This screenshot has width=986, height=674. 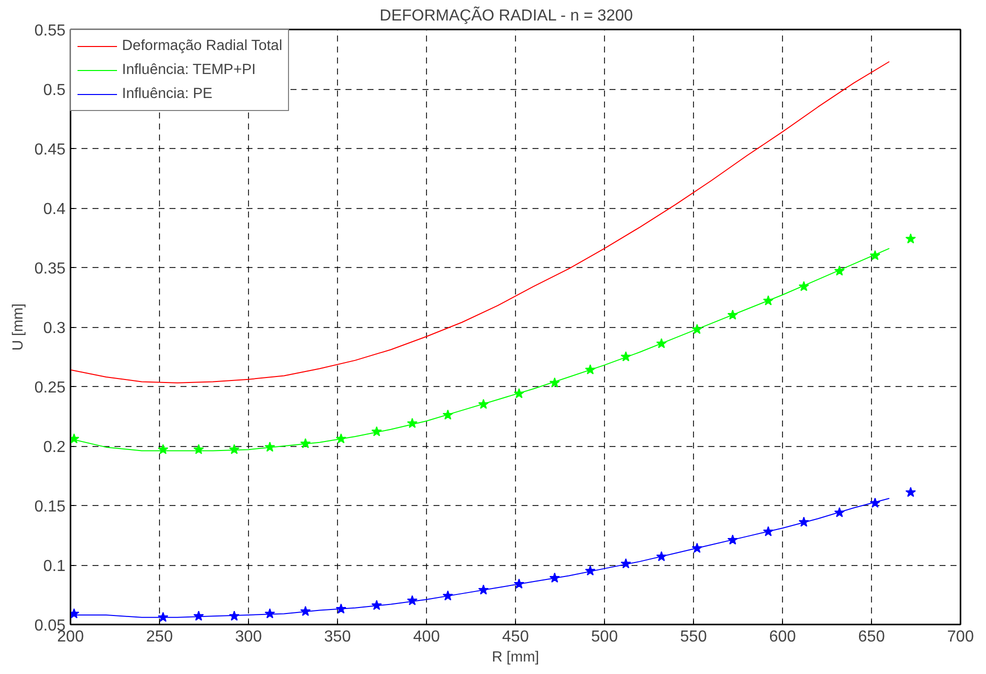 What do you see at coordinates (50, 388) in the screenshot?
I see `y-tick-label: 0.25` at bounding box center [50, 388].